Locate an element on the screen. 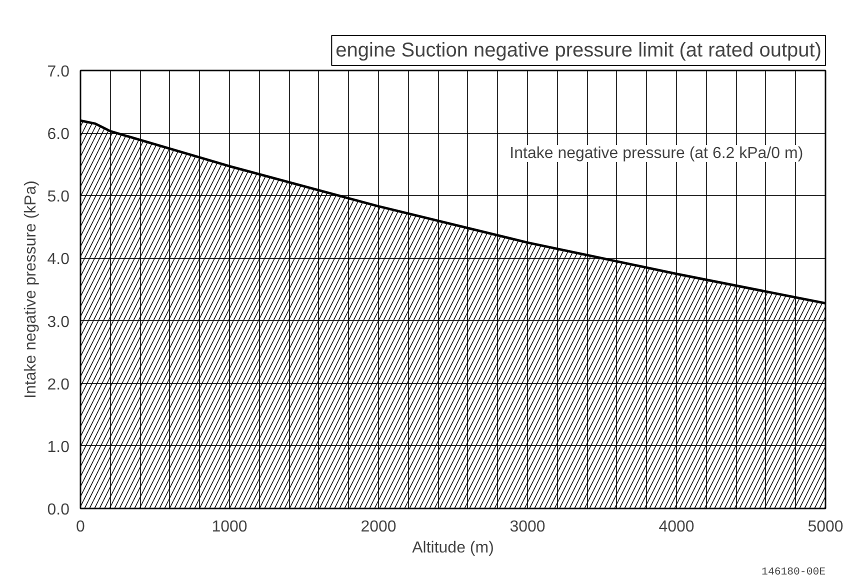 The height and width of the screenshot is (583, 850). x-tick-label: 5000 is located at coordinates (826, 527).